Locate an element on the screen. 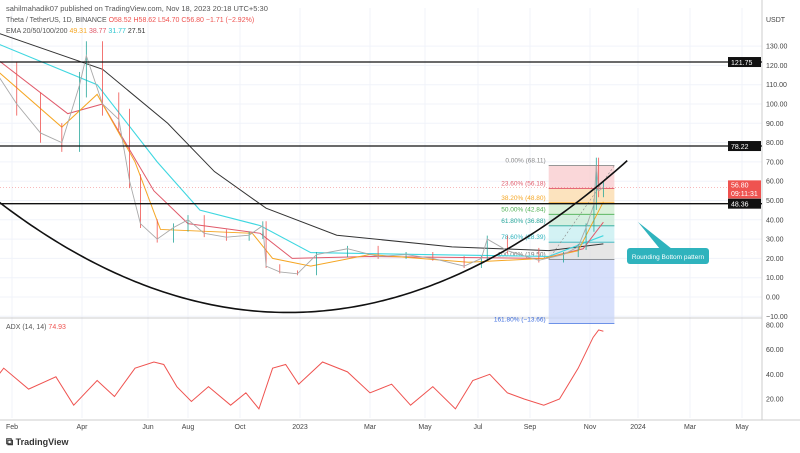 This screenshot has width=800, height=453. current-price-tag is located at coordinates (744, 189).